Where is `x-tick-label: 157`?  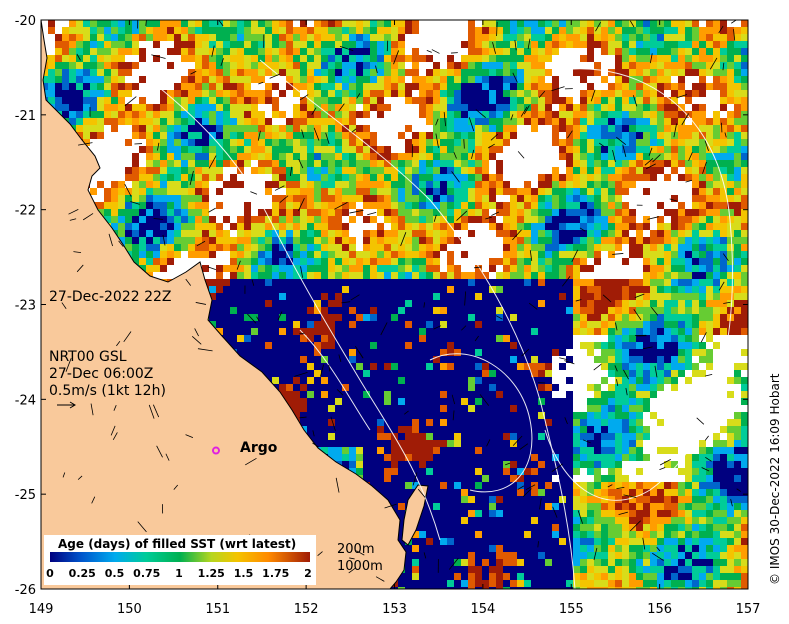 x-tick-label: 157 is located at coordinates (748, 609).